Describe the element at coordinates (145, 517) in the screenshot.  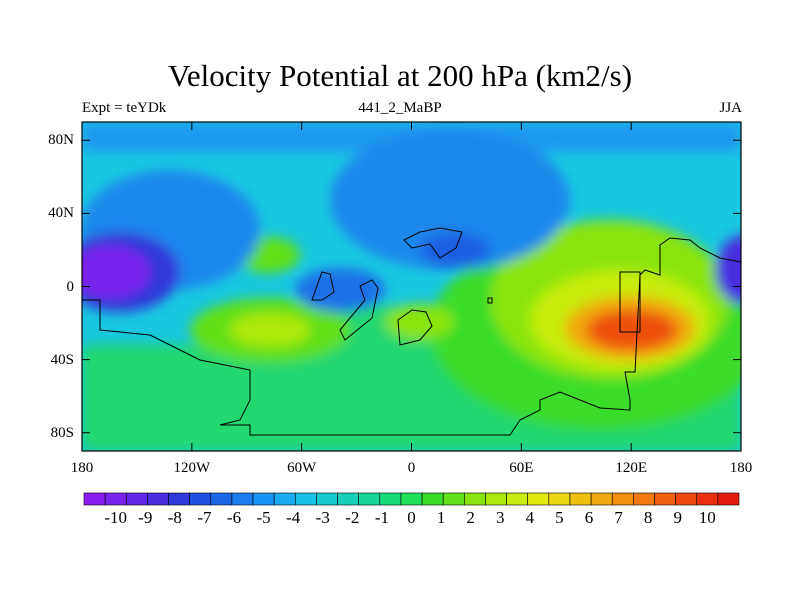
I see `colorbar-label: -9` at that location.